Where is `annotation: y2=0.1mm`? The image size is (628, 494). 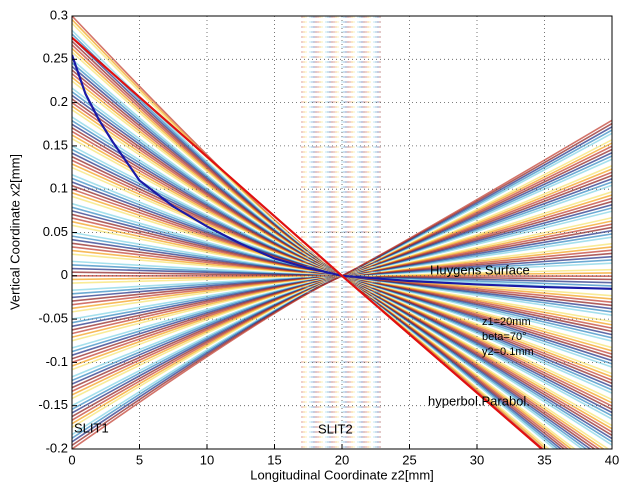 annotation: y2=0.1mm is located at coordinates (508, 352).